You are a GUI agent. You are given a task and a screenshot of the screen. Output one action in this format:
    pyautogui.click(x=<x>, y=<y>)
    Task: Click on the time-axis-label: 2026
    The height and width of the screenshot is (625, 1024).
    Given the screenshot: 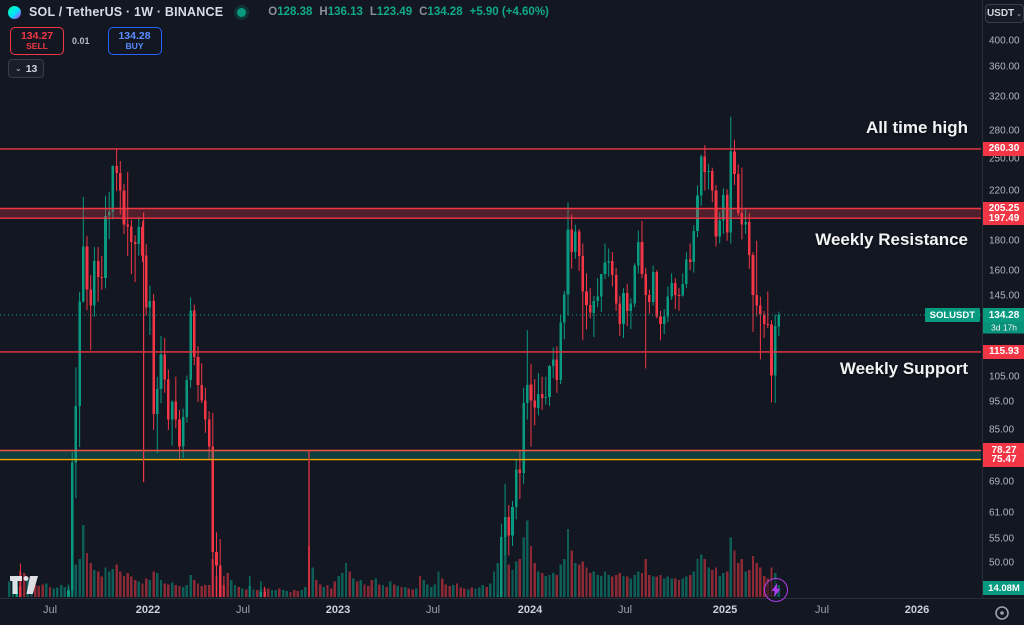 What is the action you would take?
    pyautogui.click(x=917, y=610)
    